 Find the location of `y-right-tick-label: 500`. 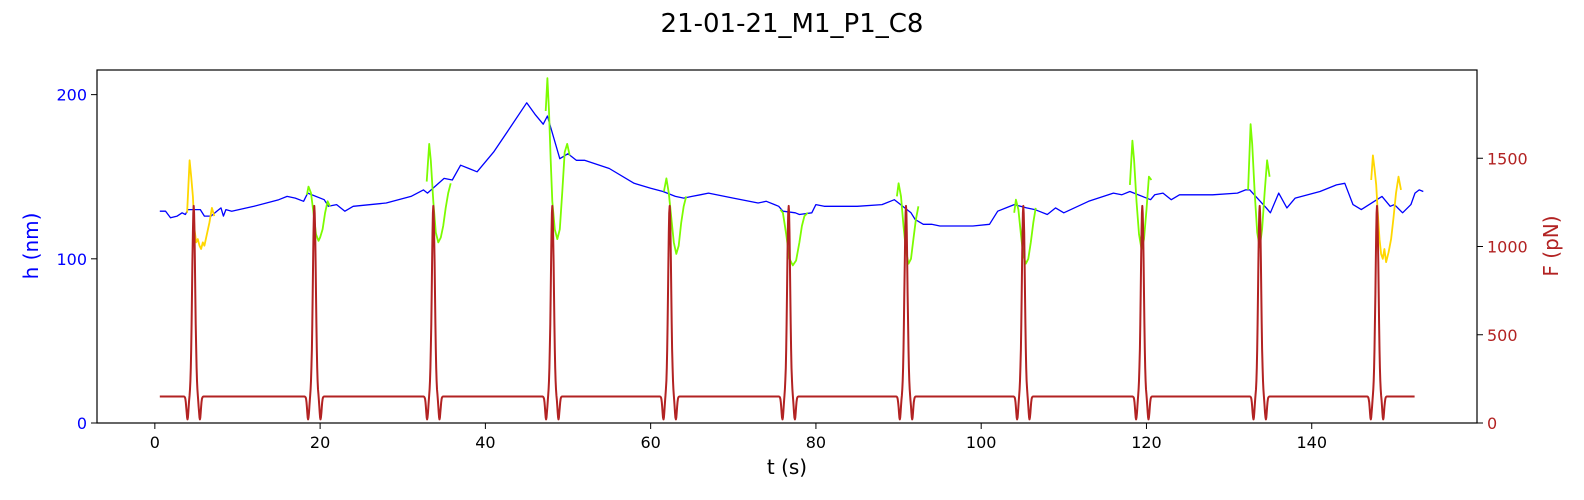

y-right-tick-label: 500 is located at coordinates (1502, 335).